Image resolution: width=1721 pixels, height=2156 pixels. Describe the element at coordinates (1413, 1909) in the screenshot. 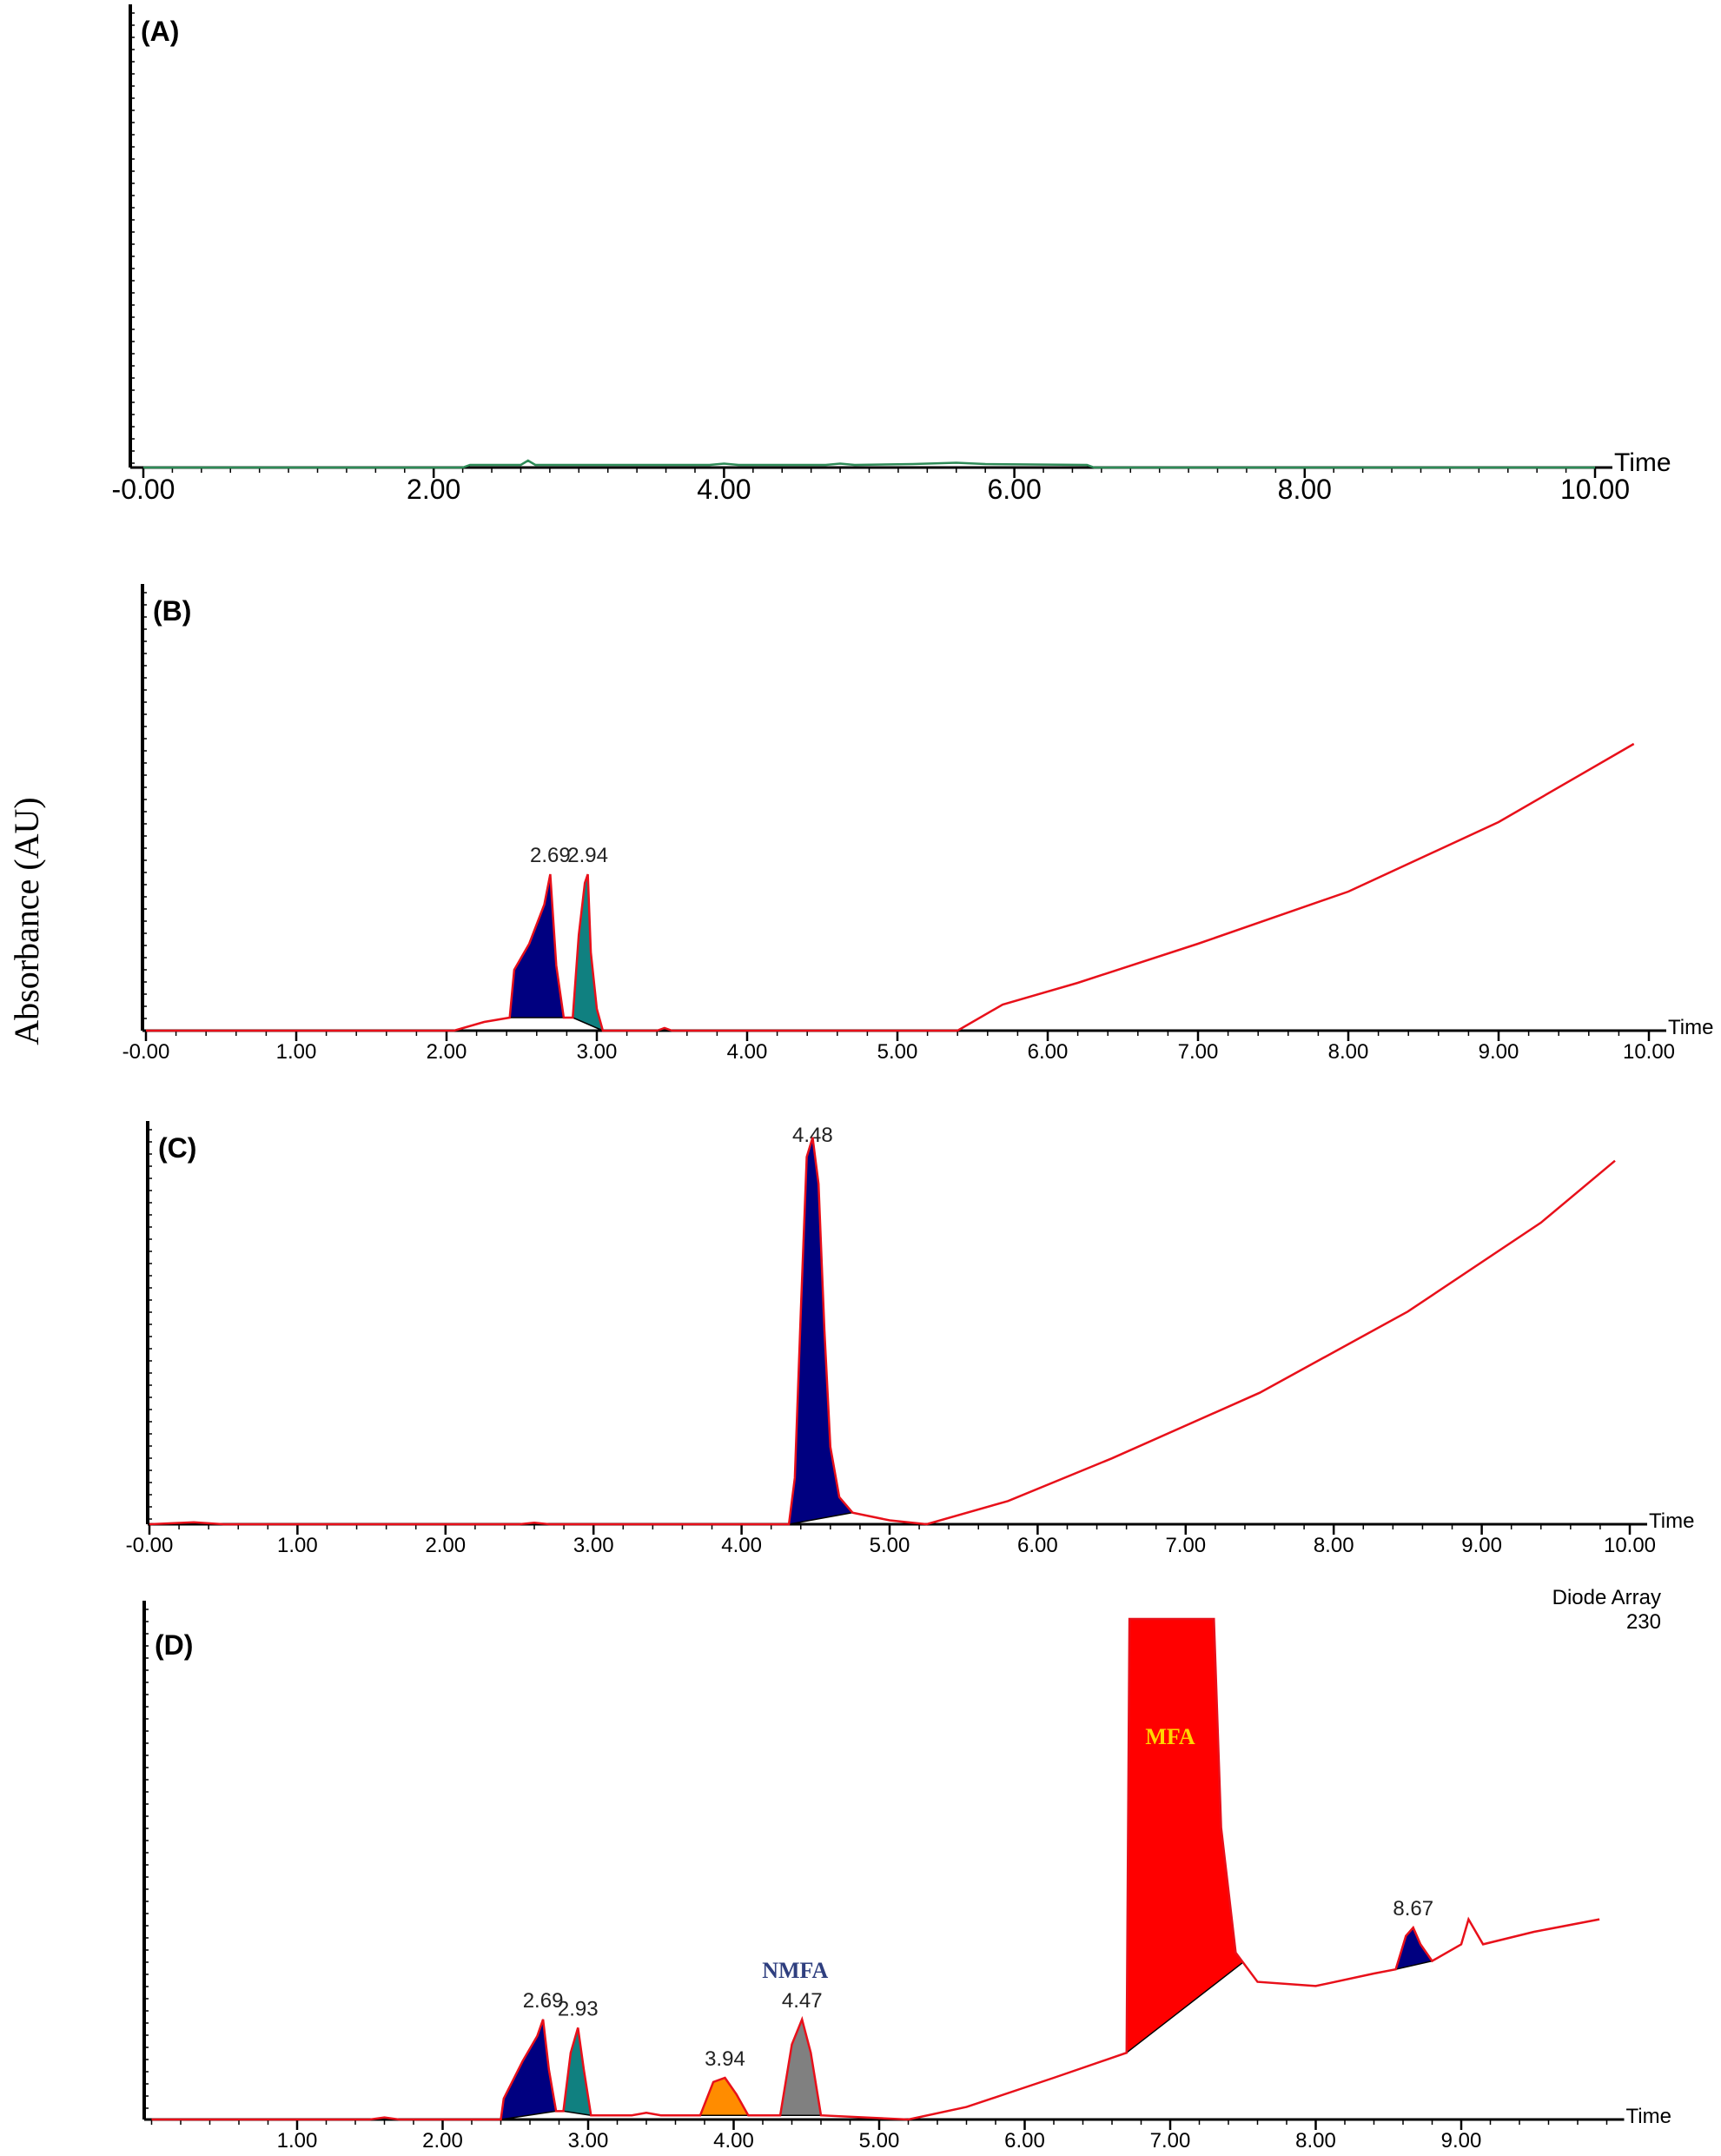

I see `peak-retention-label: 8.67` at that location.